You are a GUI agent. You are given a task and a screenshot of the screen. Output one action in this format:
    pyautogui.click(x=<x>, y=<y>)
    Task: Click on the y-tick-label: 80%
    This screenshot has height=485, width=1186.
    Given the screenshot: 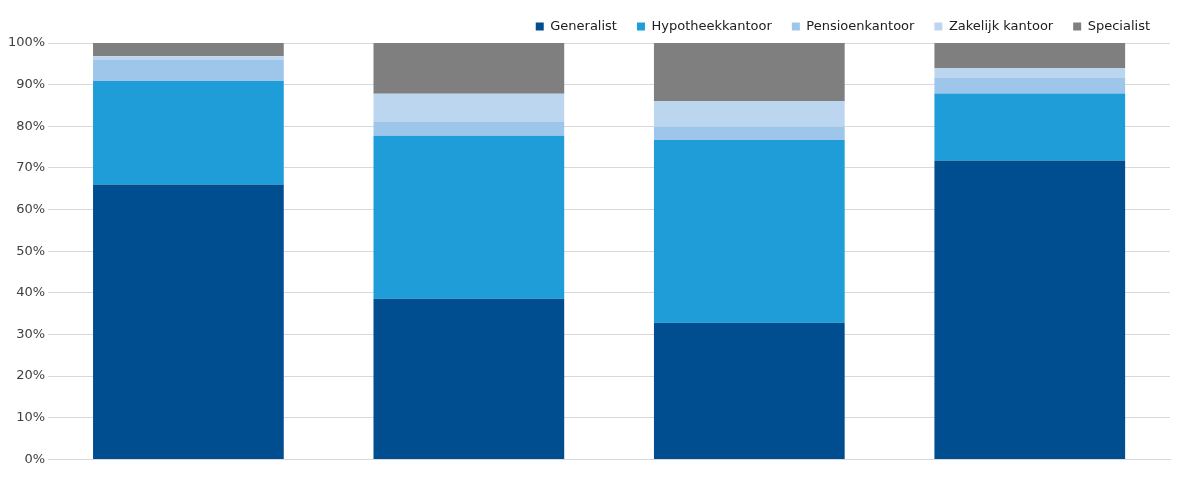 What is the action you would take?
    pyautogui.click(x=31, y=125)
    